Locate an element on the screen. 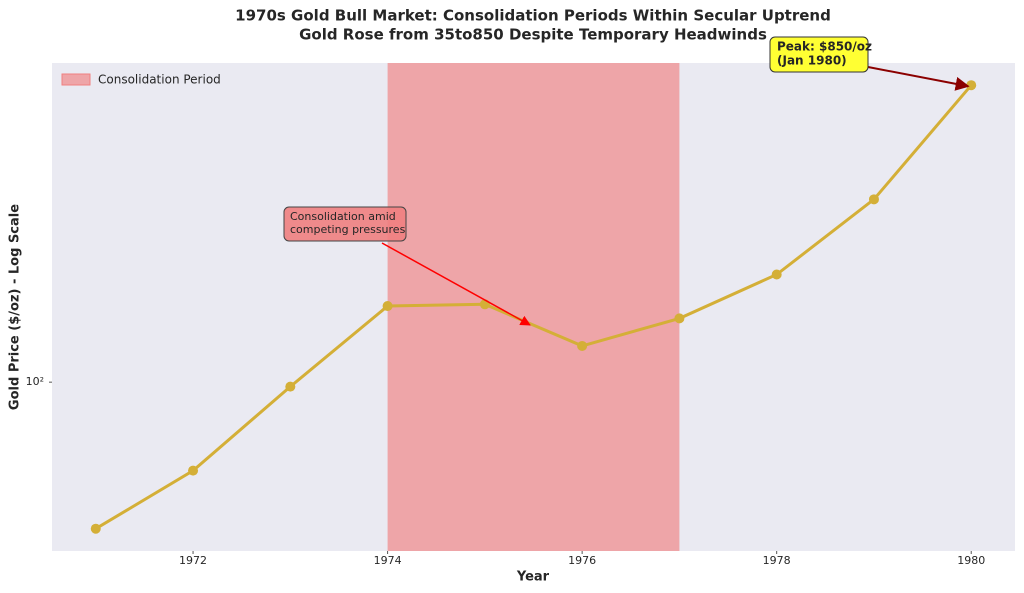  annotation-text: (Jan 1980) is located at coordinates (812, 61).